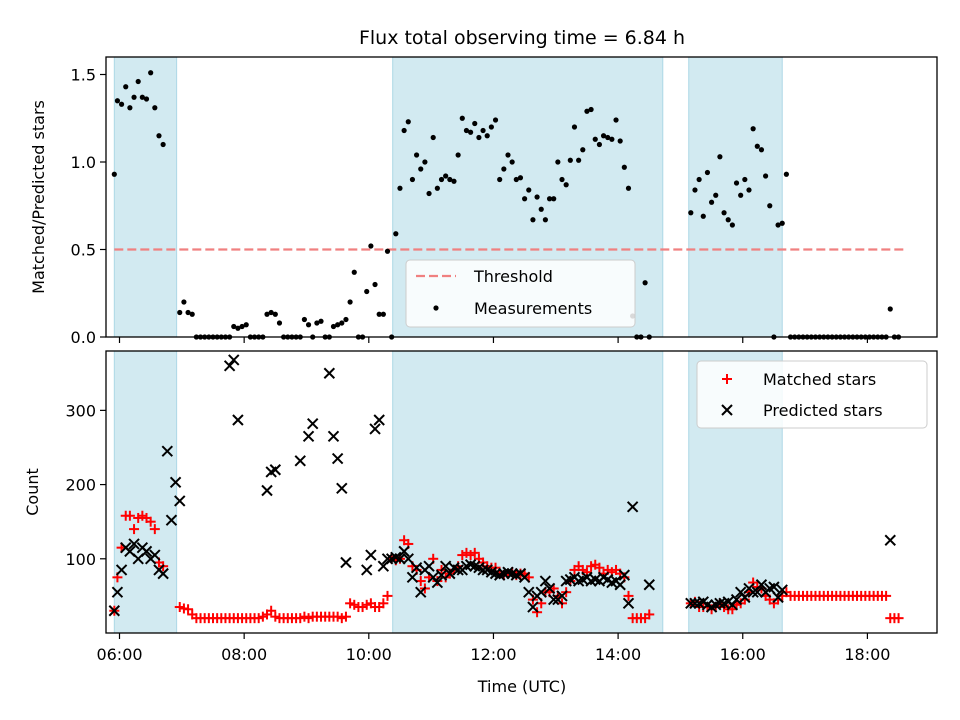 The image size is (960, 720). I want to click on bottom-legend: Matched stars Predicted stars, so click(812, 394).